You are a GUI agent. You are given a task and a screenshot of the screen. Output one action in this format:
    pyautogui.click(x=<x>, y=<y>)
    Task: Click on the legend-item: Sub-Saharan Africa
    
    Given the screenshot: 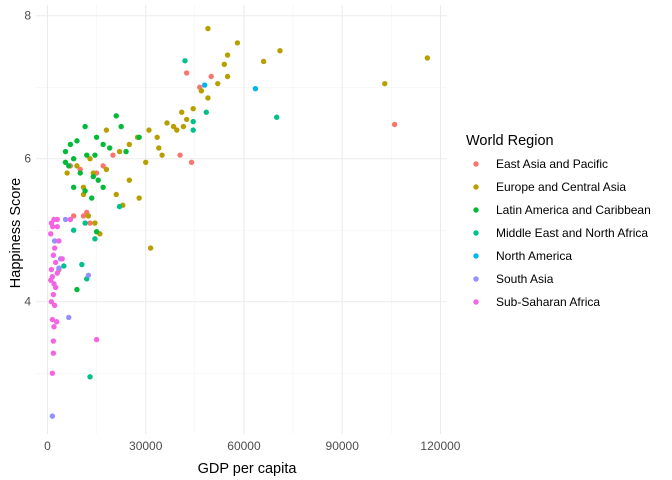 What is the action you would take?
    pyautogui.click(x=536, y=302)
    